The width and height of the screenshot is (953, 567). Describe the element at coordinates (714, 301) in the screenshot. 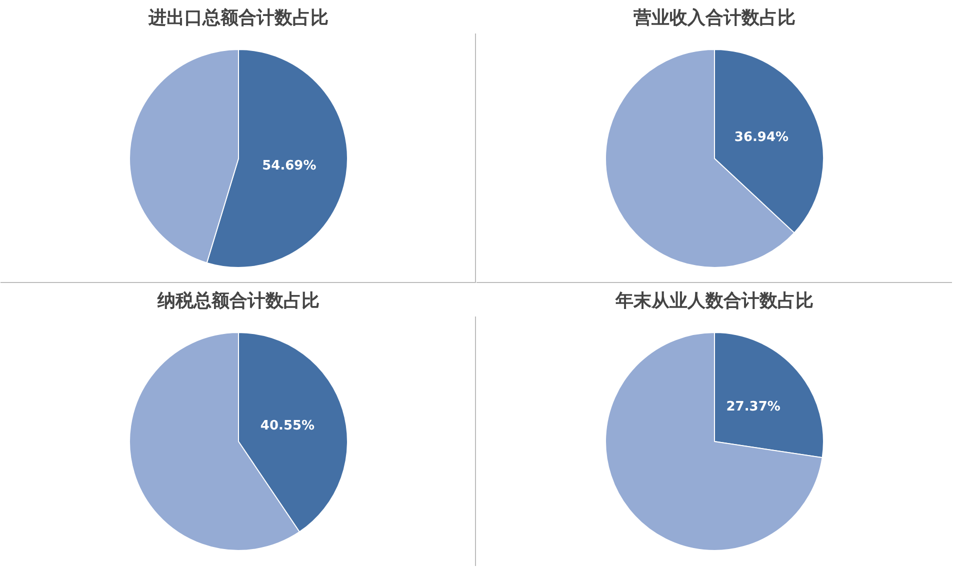

I see `chart-title: 年末从业人数合计数占比` at that location.